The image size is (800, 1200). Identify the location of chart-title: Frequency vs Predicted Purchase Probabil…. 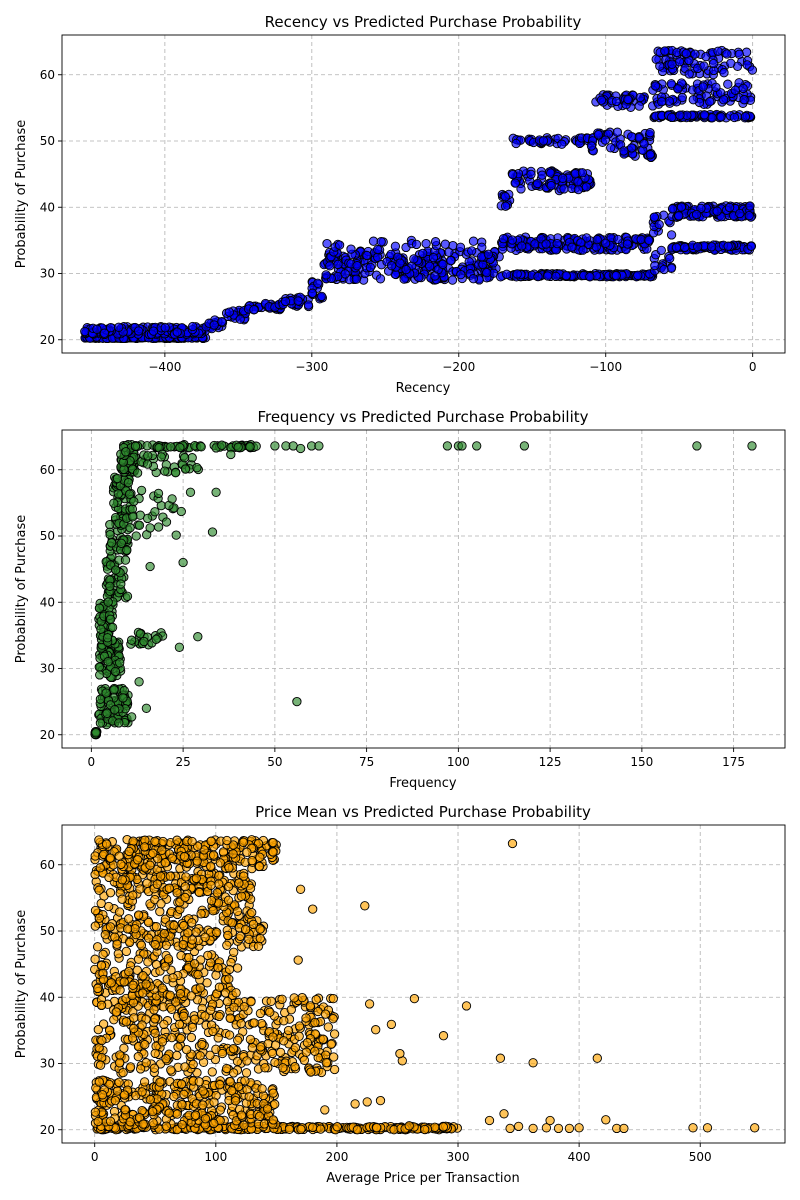
(422, 417).